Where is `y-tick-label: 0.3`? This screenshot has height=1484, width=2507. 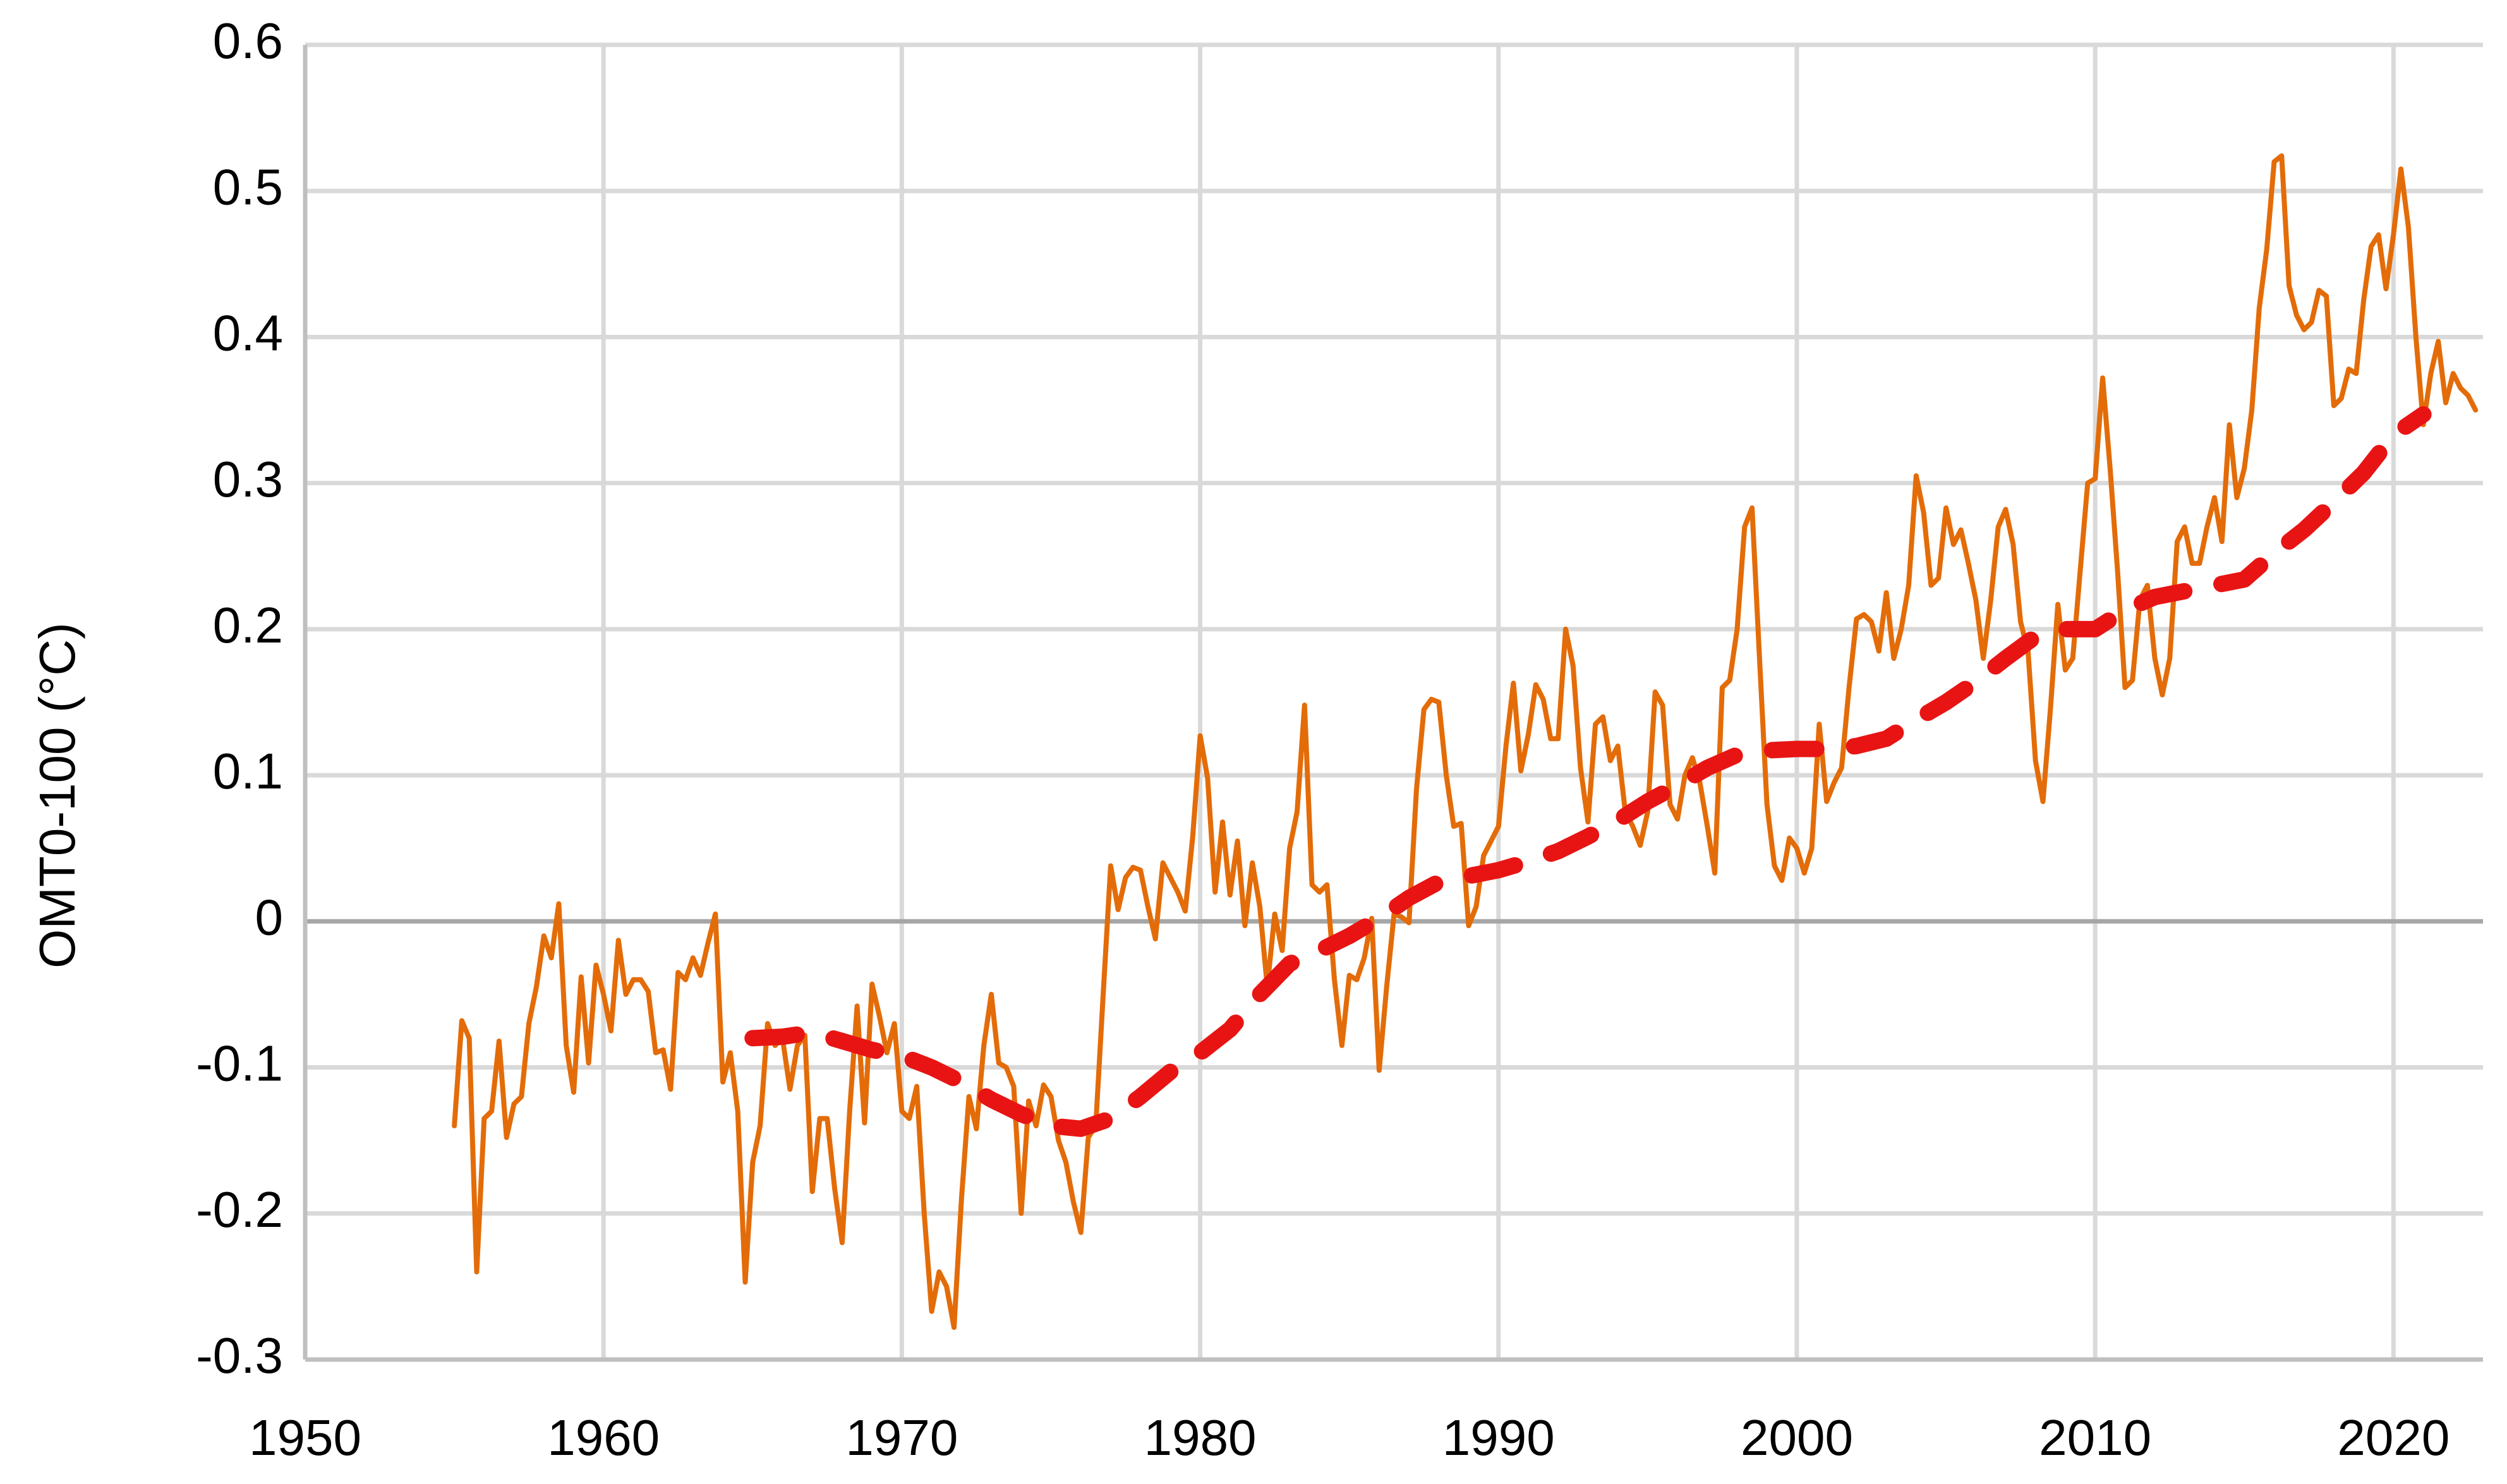
y-tick-label: 0.3 is located at coordinates (248, 479).